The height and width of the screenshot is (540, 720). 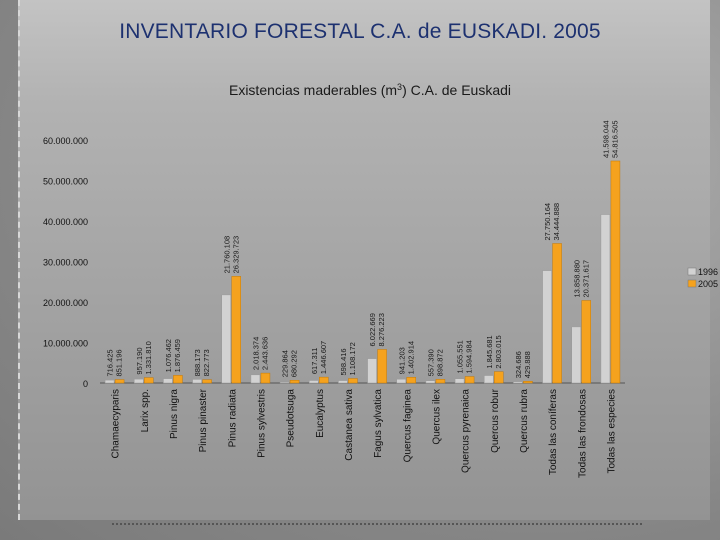 I want to click on bar-value-2005: 1.331.810, so click(x=148, y=357).